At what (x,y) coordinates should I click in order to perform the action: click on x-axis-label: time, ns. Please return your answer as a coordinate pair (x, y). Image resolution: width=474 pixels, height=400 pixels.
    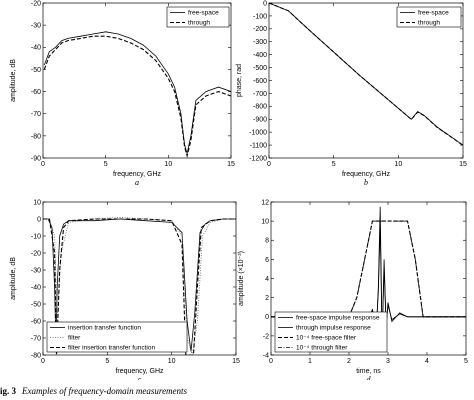
    Looking at the image, I should click on (368, 371).